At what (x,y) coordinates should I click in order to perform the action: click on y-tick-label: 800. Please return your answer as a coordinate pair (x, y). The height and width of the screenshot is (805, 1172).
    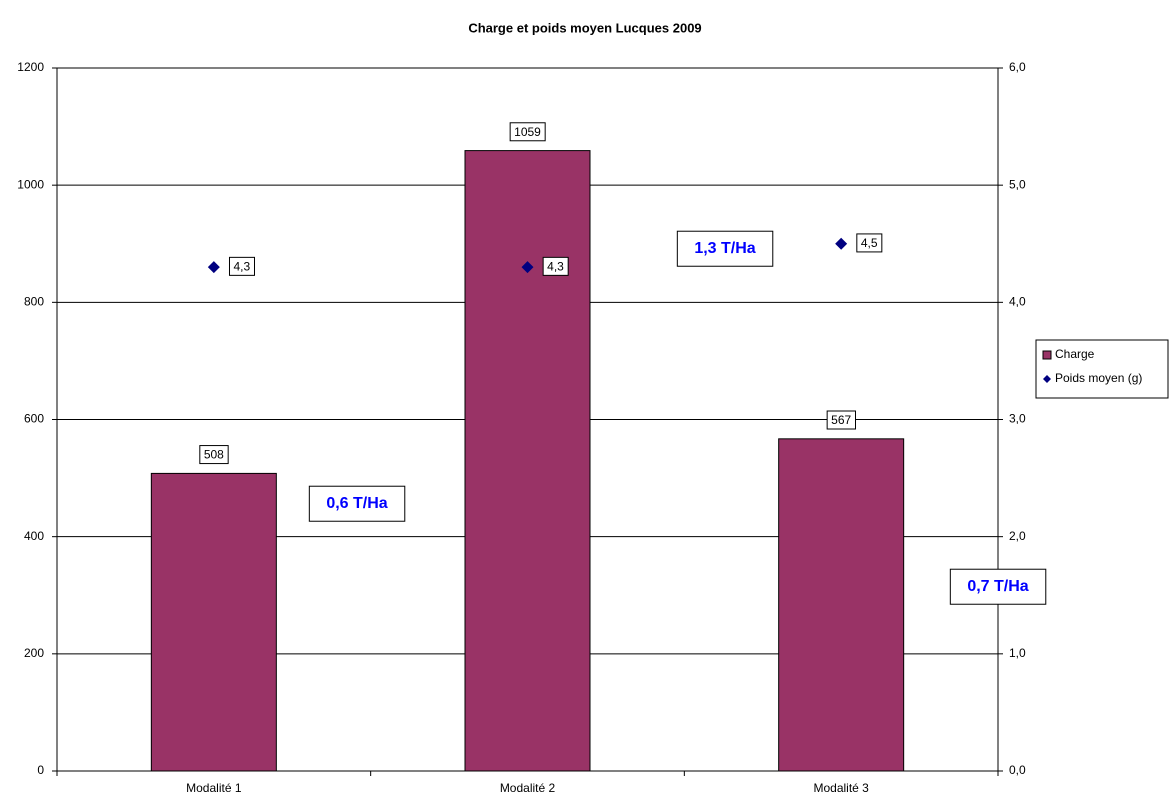
    Looking at the image, I should click on (34, 302).